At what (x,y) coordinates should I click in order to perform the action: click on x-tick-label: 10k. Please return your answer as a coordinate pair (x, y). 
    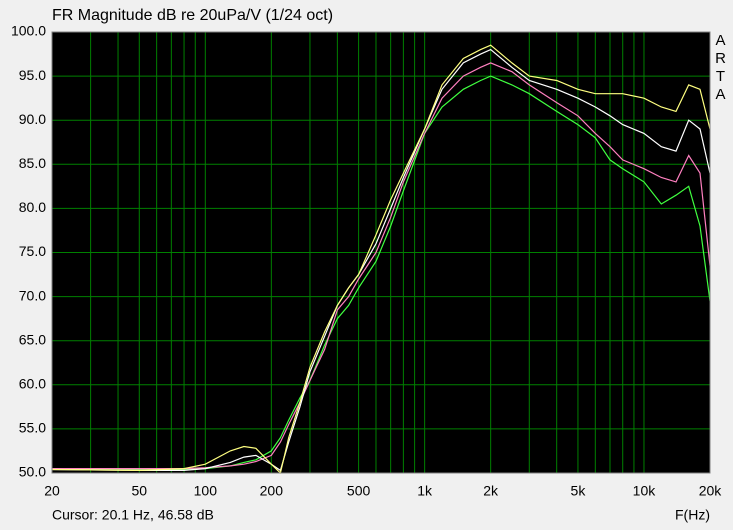
    Looking at the image, I should click on (645, 491).